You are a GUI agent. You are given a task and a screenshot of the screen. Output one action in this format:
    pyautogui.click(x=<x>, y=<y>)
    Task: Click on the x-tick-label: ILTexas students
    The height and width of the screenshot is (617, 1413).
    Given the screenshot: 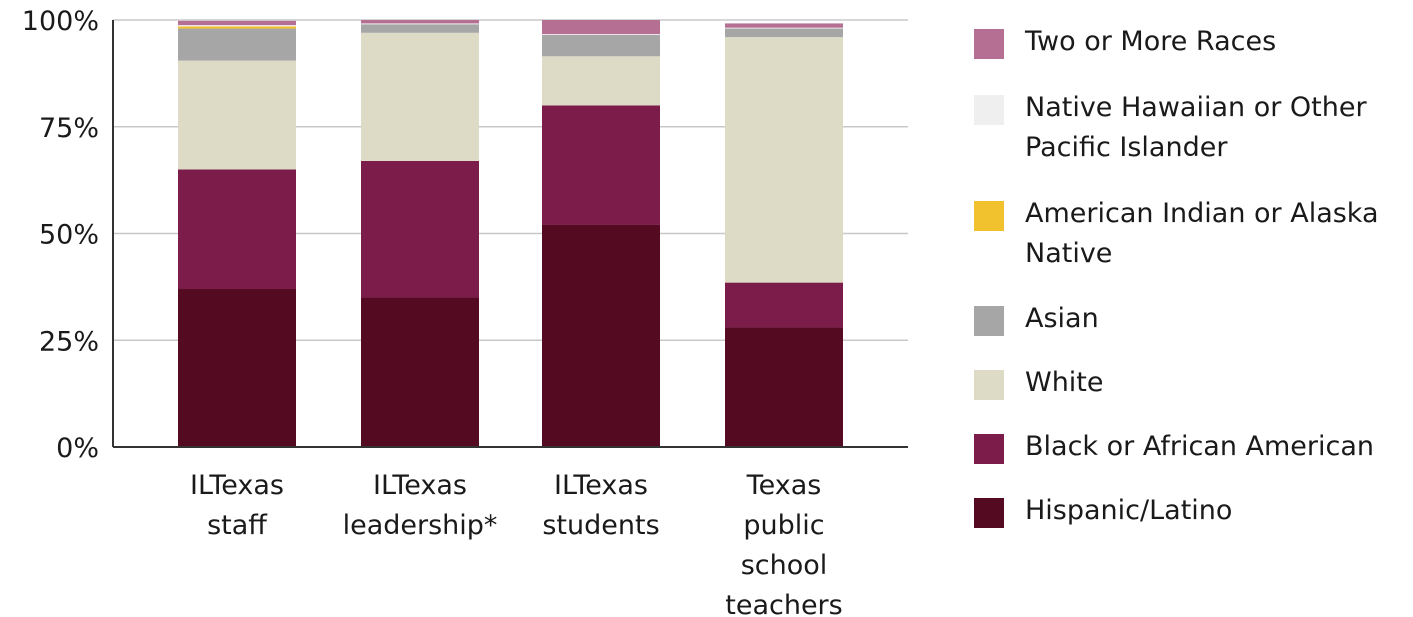 What is the action you would take?
    pyautogui.click(x=600, y=505)
    